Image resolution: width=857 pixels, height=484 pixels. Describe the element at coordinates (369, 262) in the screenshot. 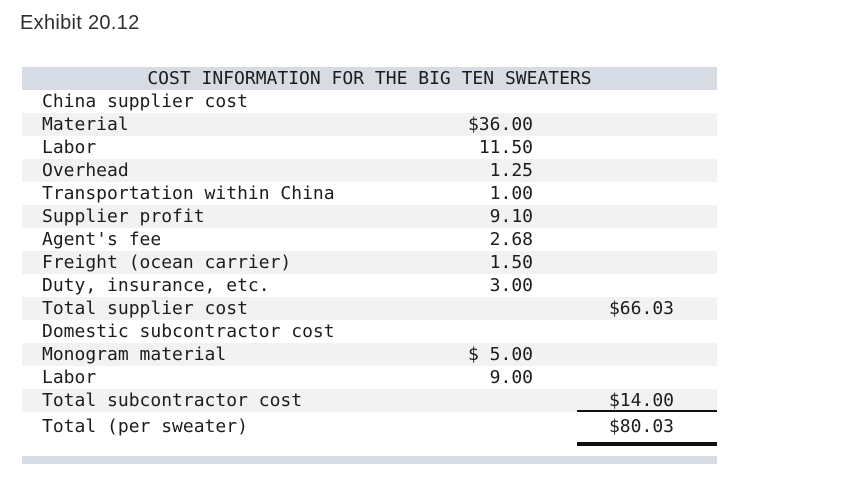

I see `table-row: Freight (ocean carrier) 1.50` at that location.